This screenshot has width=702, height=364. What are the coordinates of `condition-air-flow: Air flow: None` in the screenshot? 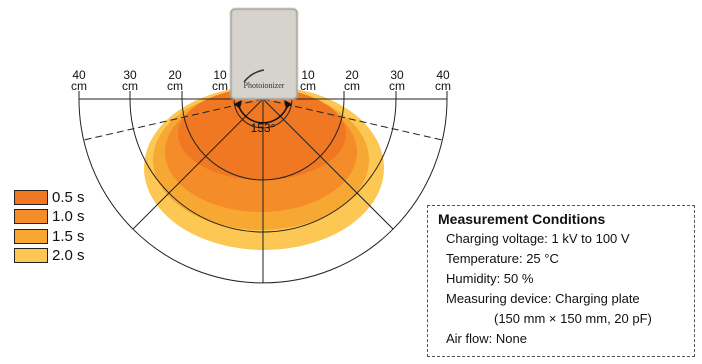 It's located at (486, 338).